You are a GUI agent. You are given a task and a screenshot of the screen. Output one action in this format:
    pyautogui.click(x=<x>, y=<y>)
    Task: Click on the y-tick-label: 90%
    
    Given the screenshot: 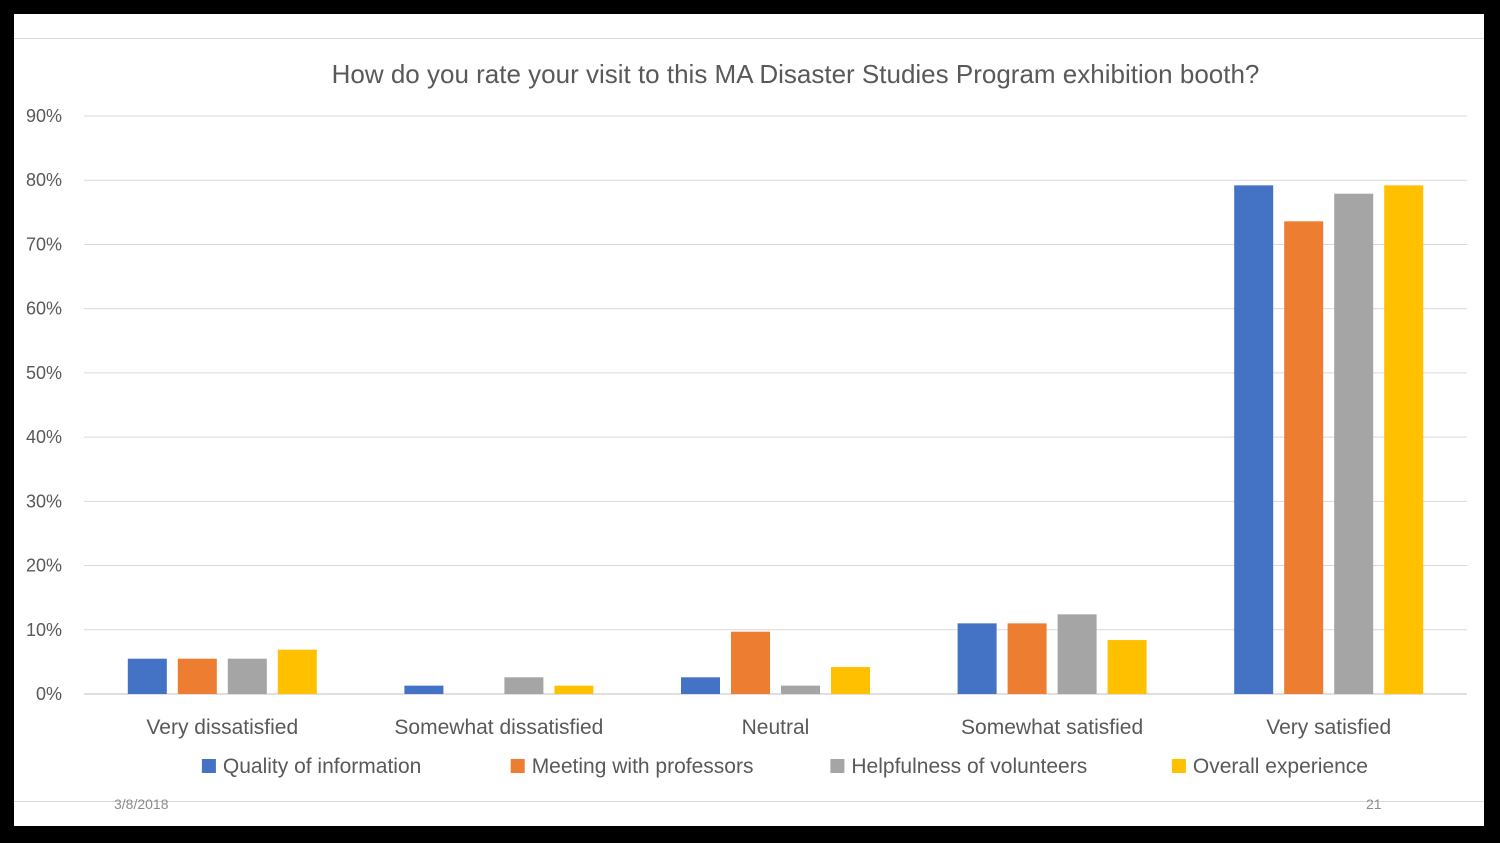 What is the action you would take?
    pyautogui.click(x=44, y=116)
    